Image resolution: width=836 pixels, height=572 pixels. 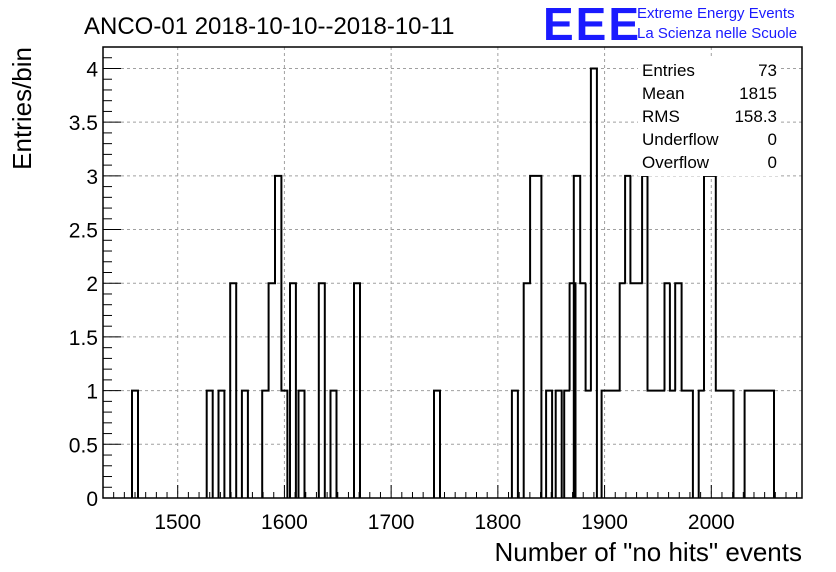 What do you see at coordinates (717, 33) in the screenshot?
I see `logo-line-2: La Scienza nelle Scuole` at bounding box center [717, 33].